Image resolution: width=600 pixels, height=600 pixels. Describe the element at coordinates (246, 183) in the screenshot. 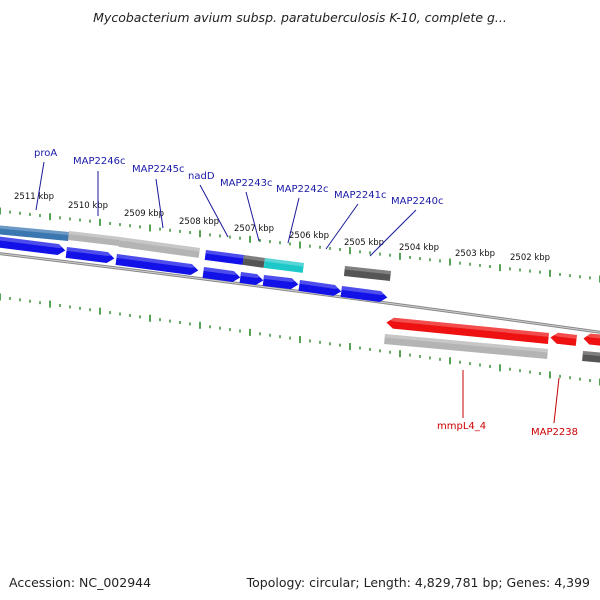

I see `gene-label-forward: MAP2243c` at that location.